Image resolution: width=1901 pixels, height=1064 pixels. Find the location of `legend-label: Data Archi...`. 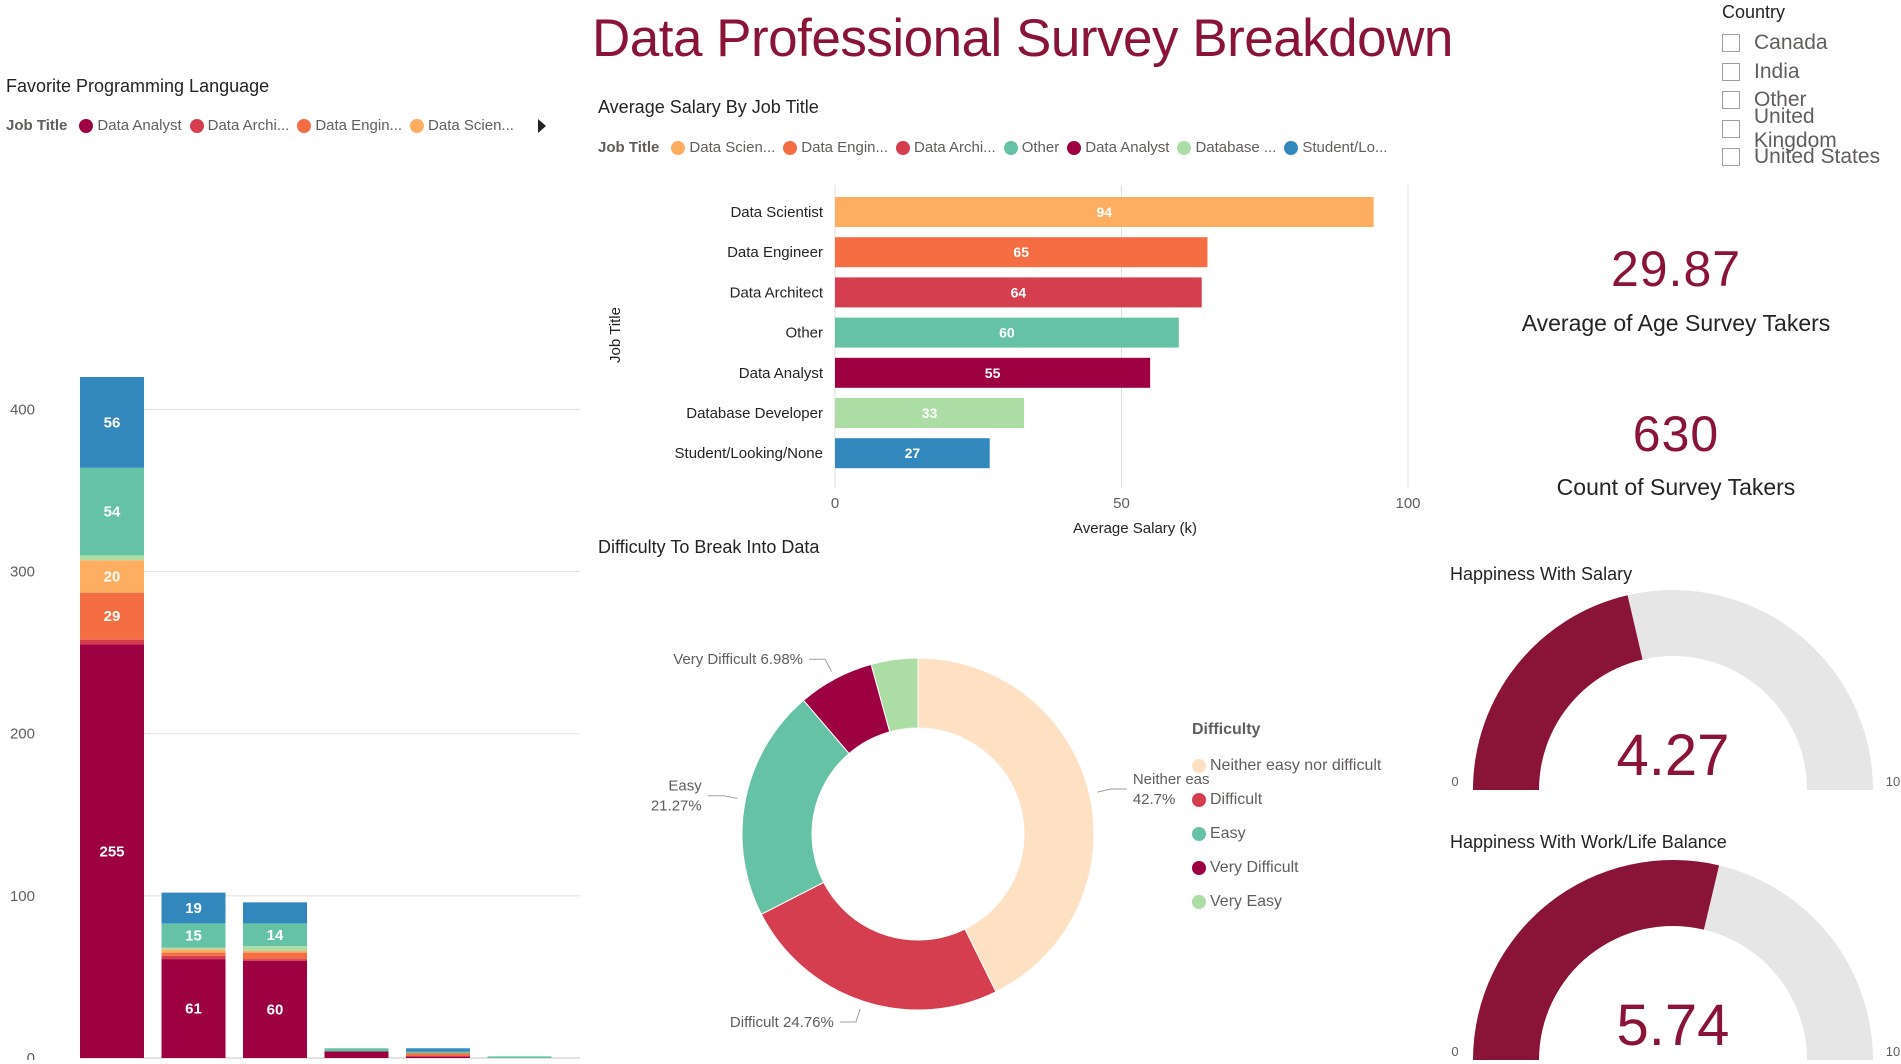

legend-label: Data Archi... is located at coordinates (248, 125).